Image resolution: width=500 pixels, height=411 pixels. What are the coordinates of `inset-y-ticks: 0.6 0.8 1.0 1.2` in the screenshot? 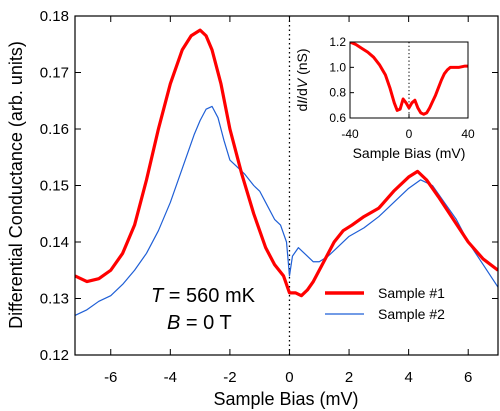 It's located at (341, 80).